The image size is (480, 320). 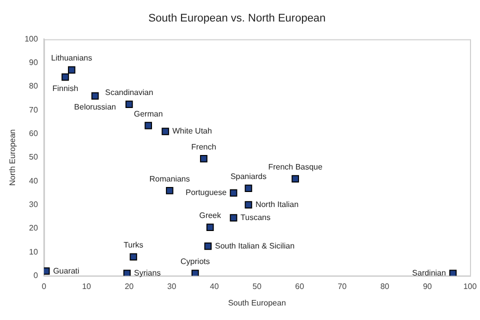 I want to click on annotation: Spaniards, so click(x=248, y=176).